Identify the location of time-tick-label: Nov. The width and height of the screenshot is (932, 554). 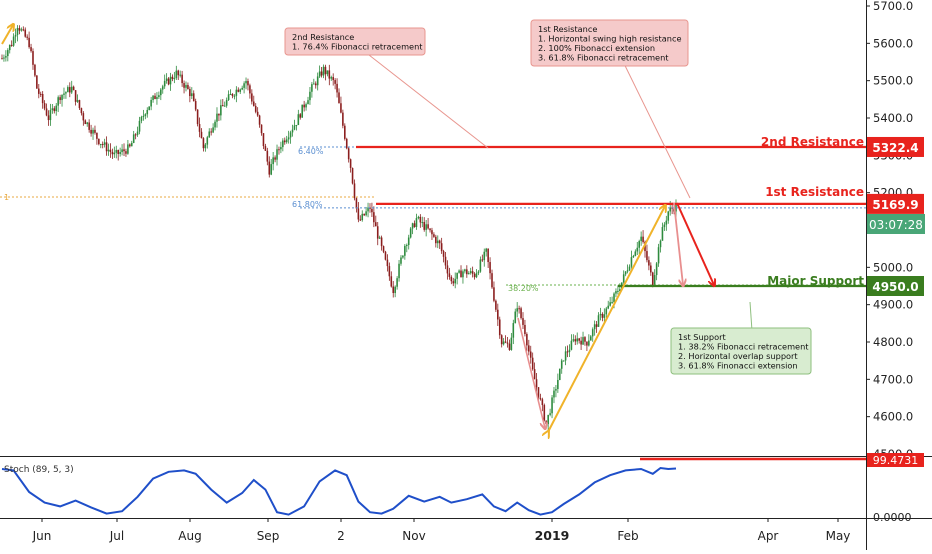
(413, 536).